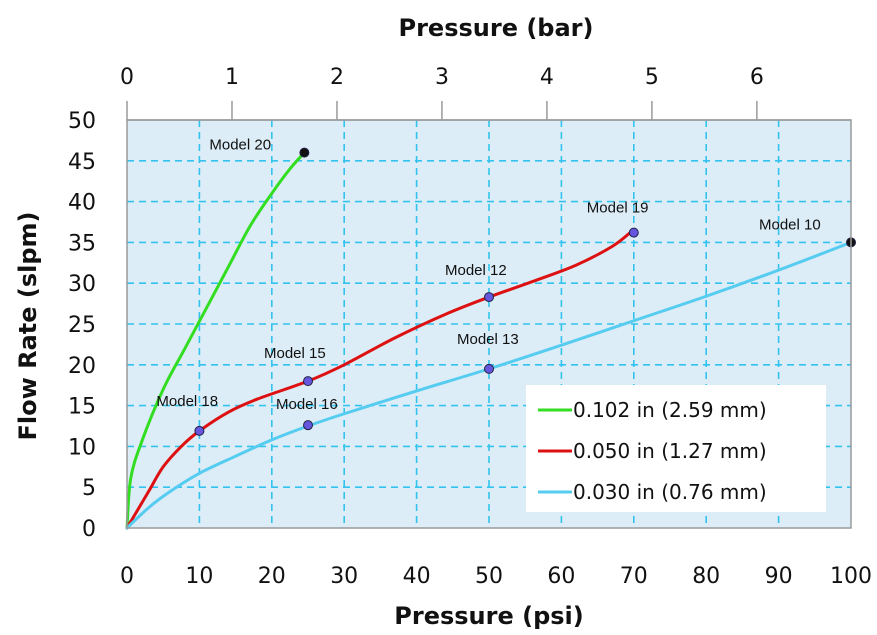 This screenshot has width=877, height=635. Describe the element at coordinates (89, 488) in the screenshot. I see `y-tick-label-5: 5` at that location.